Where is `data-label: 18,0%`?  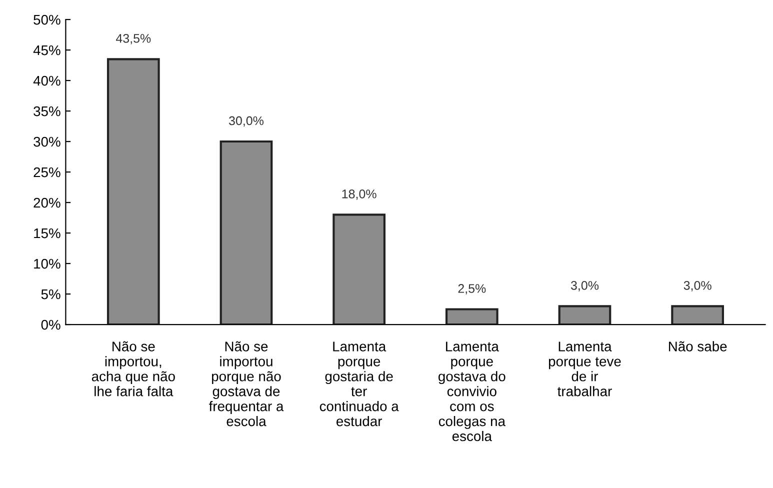
data-label: 18,0% is located at coordinates (359, 195).